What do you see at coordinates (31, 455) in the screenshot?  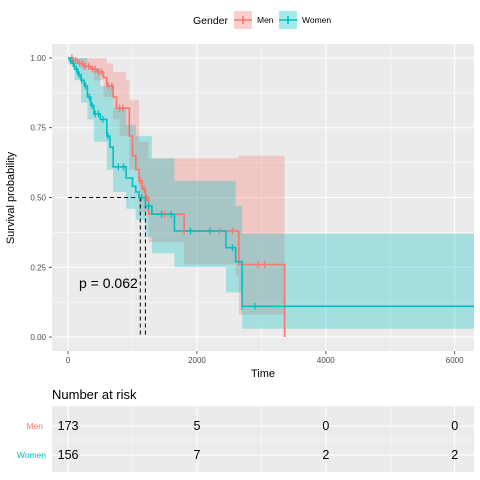 I see `risk-row-label-women: Women` at bounding box center [31, 455].